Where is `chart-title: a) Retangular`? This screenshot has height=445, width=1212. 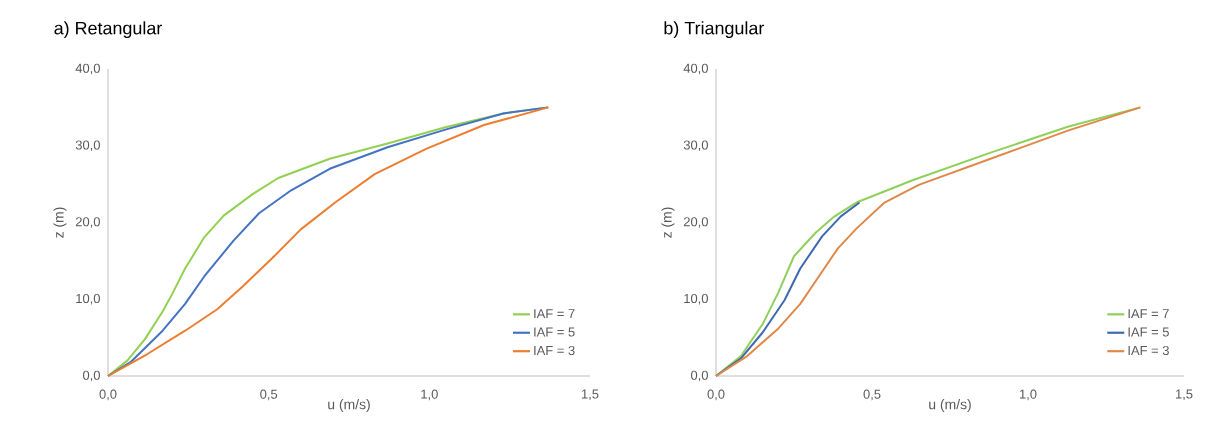
chart-title: a) Retangular is located at coordinates (108, 30).